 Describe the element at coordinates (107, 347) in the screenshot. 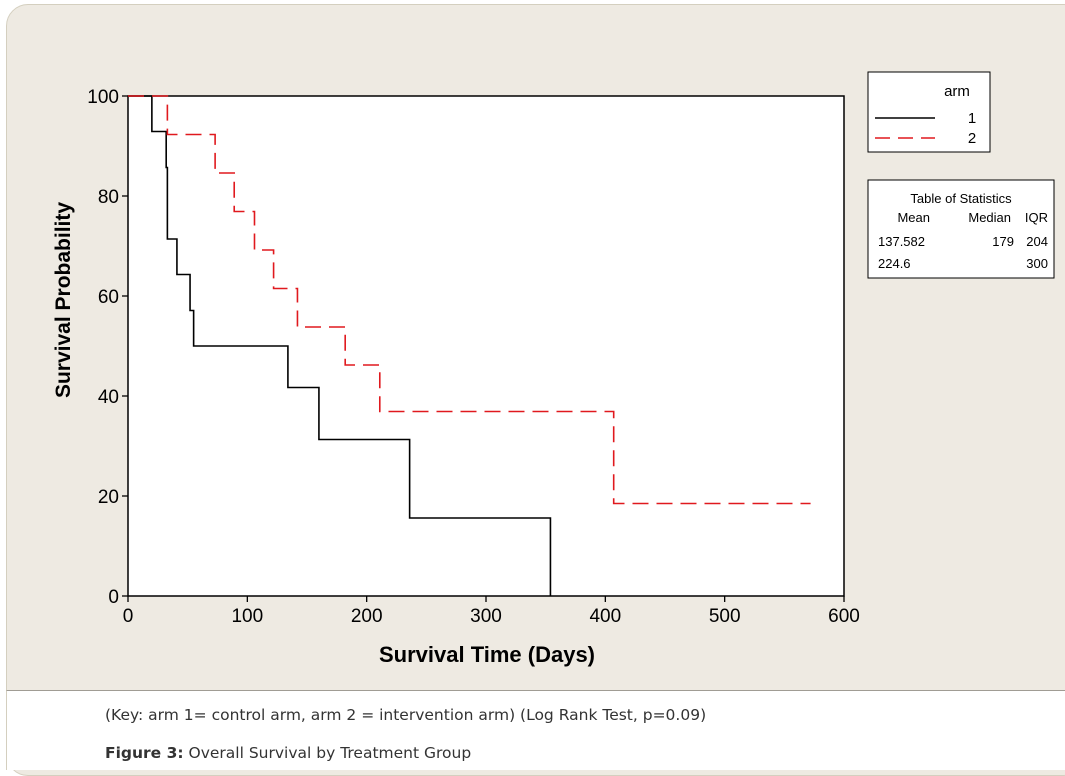

I see `y-axis: 0 20 40 60 80 100` at that location.